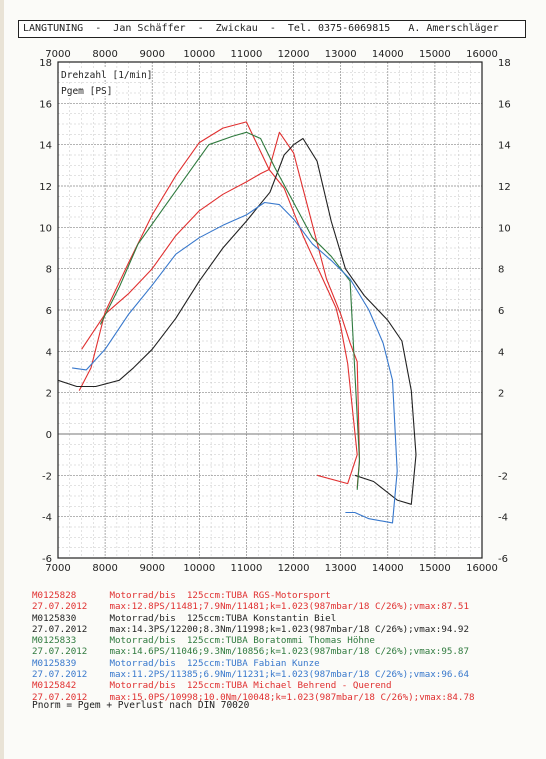  Describe the element at coordinates (141, 705) in the screenshot. I see `din-note: Pnorm = Pgem + Pverlust nach DIN 70020` at that location.